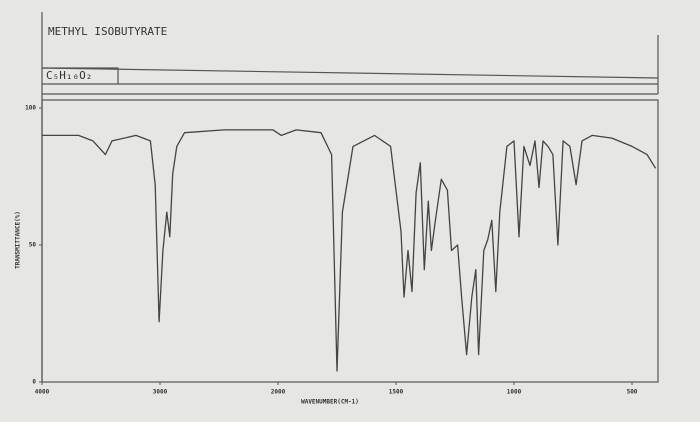 The image size is (700, 422). What do you see at coordinates (160, 392) in the screenshot?
I see `x-tick-label: 3000` at bounding box center [160, 392].